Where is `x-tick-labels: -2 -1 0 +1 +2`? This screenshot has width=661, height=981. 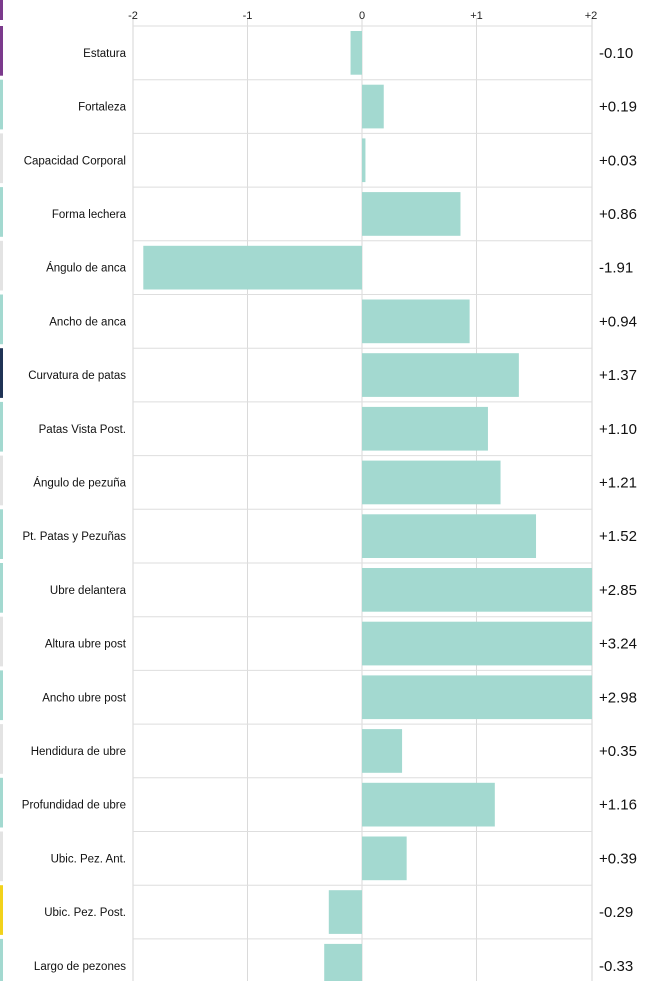 x-tick-labels: -2 -1 0 +1 +2 is located at coordinates (362, 16).